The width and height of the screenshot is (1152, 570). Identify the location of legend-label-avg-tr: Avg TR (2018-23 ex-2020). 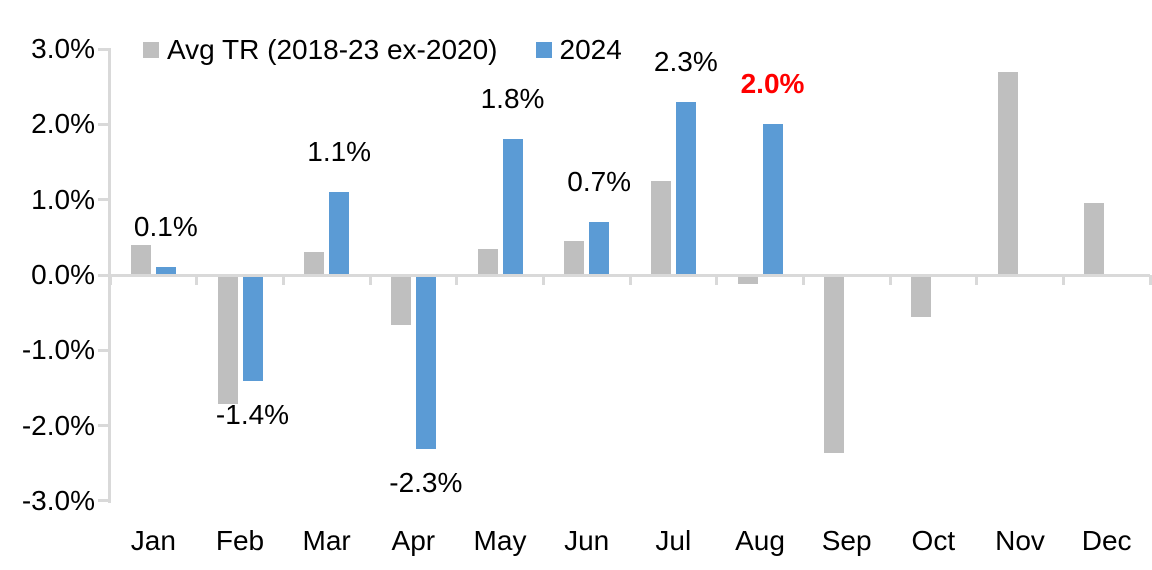
(332, 49).